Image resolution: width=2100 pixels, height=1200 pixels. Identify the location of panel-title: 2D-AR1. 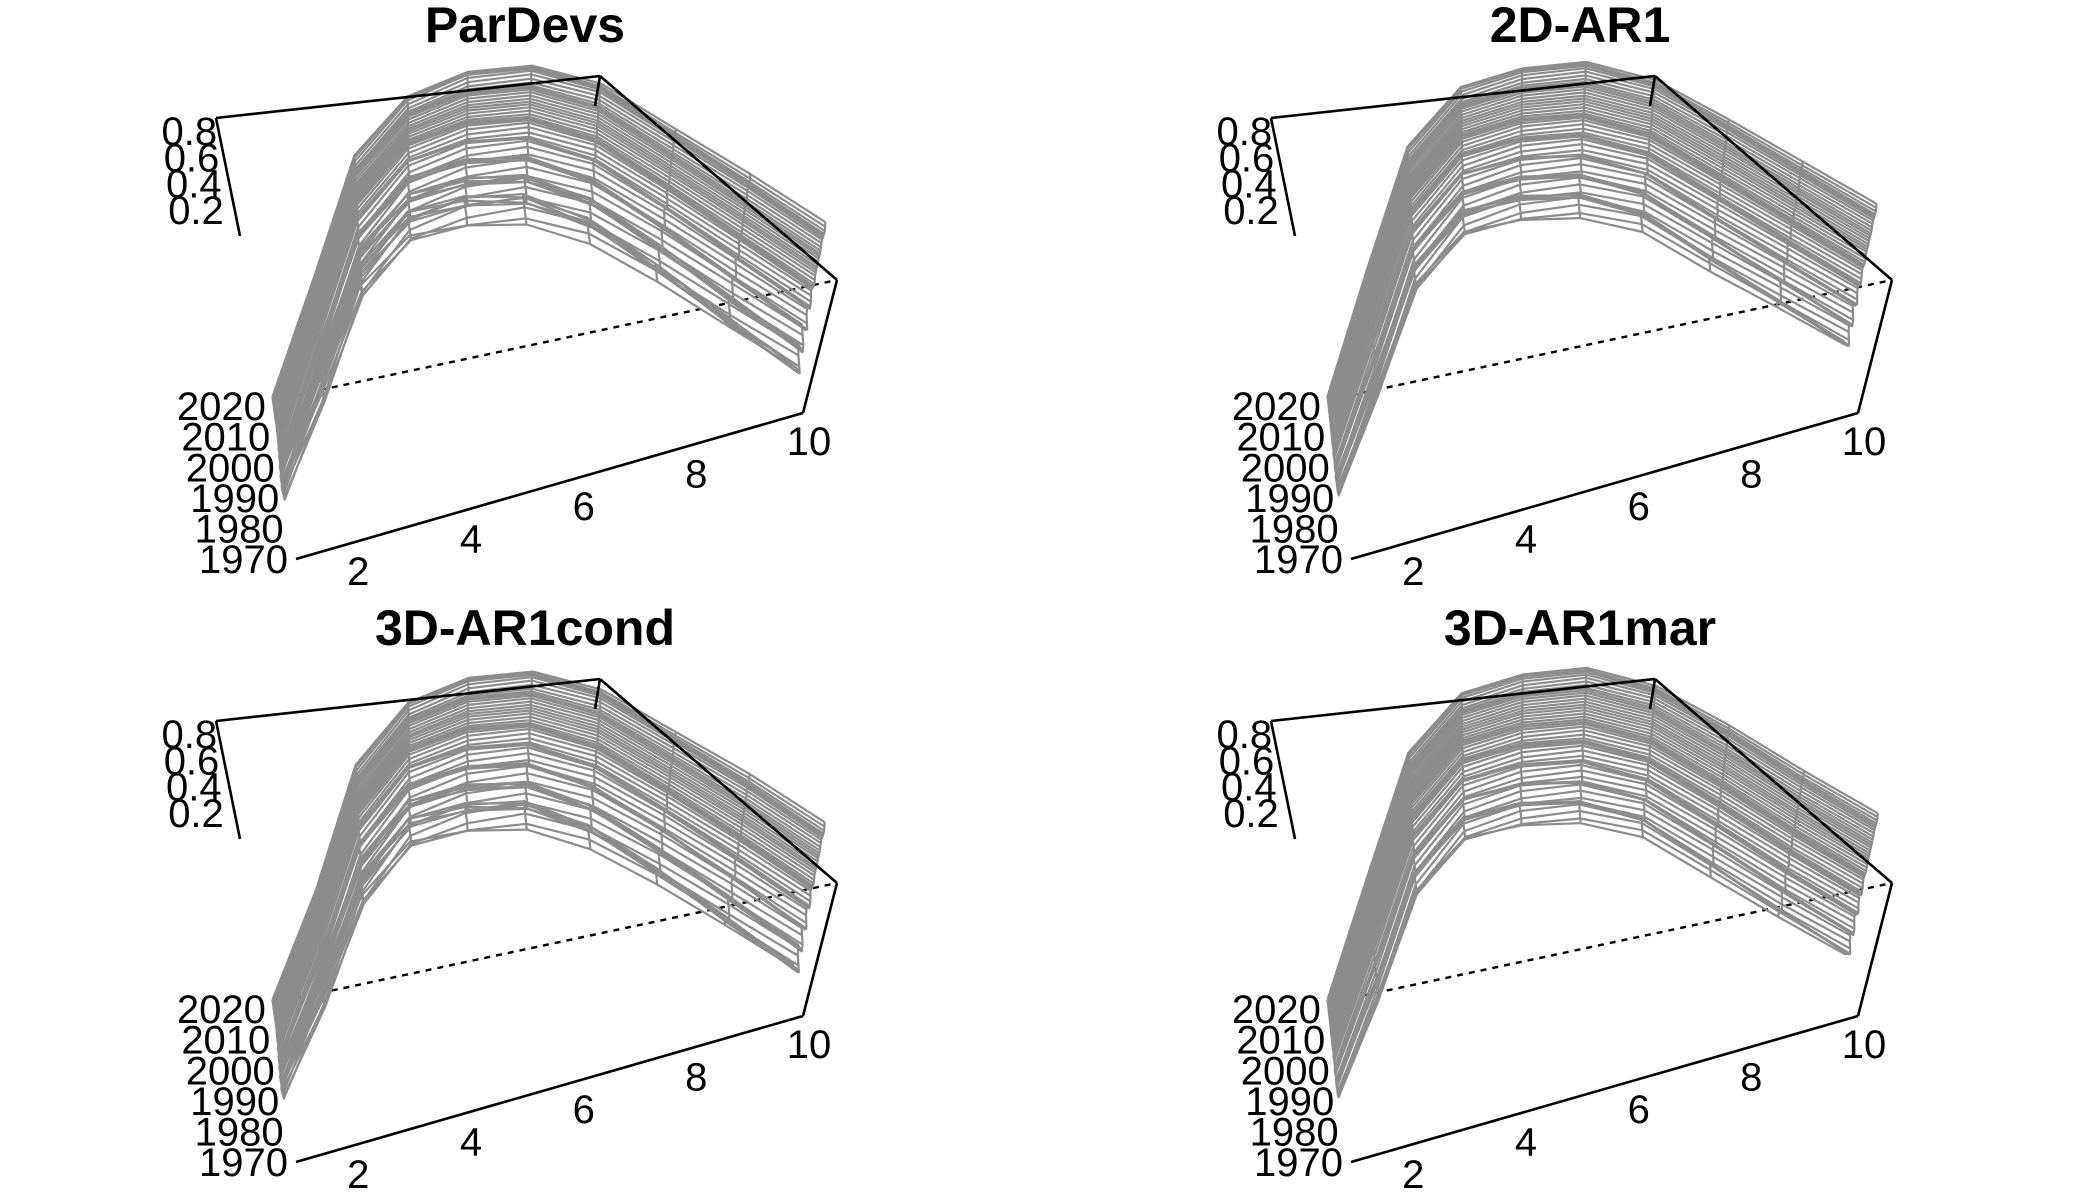
(1580, 26).